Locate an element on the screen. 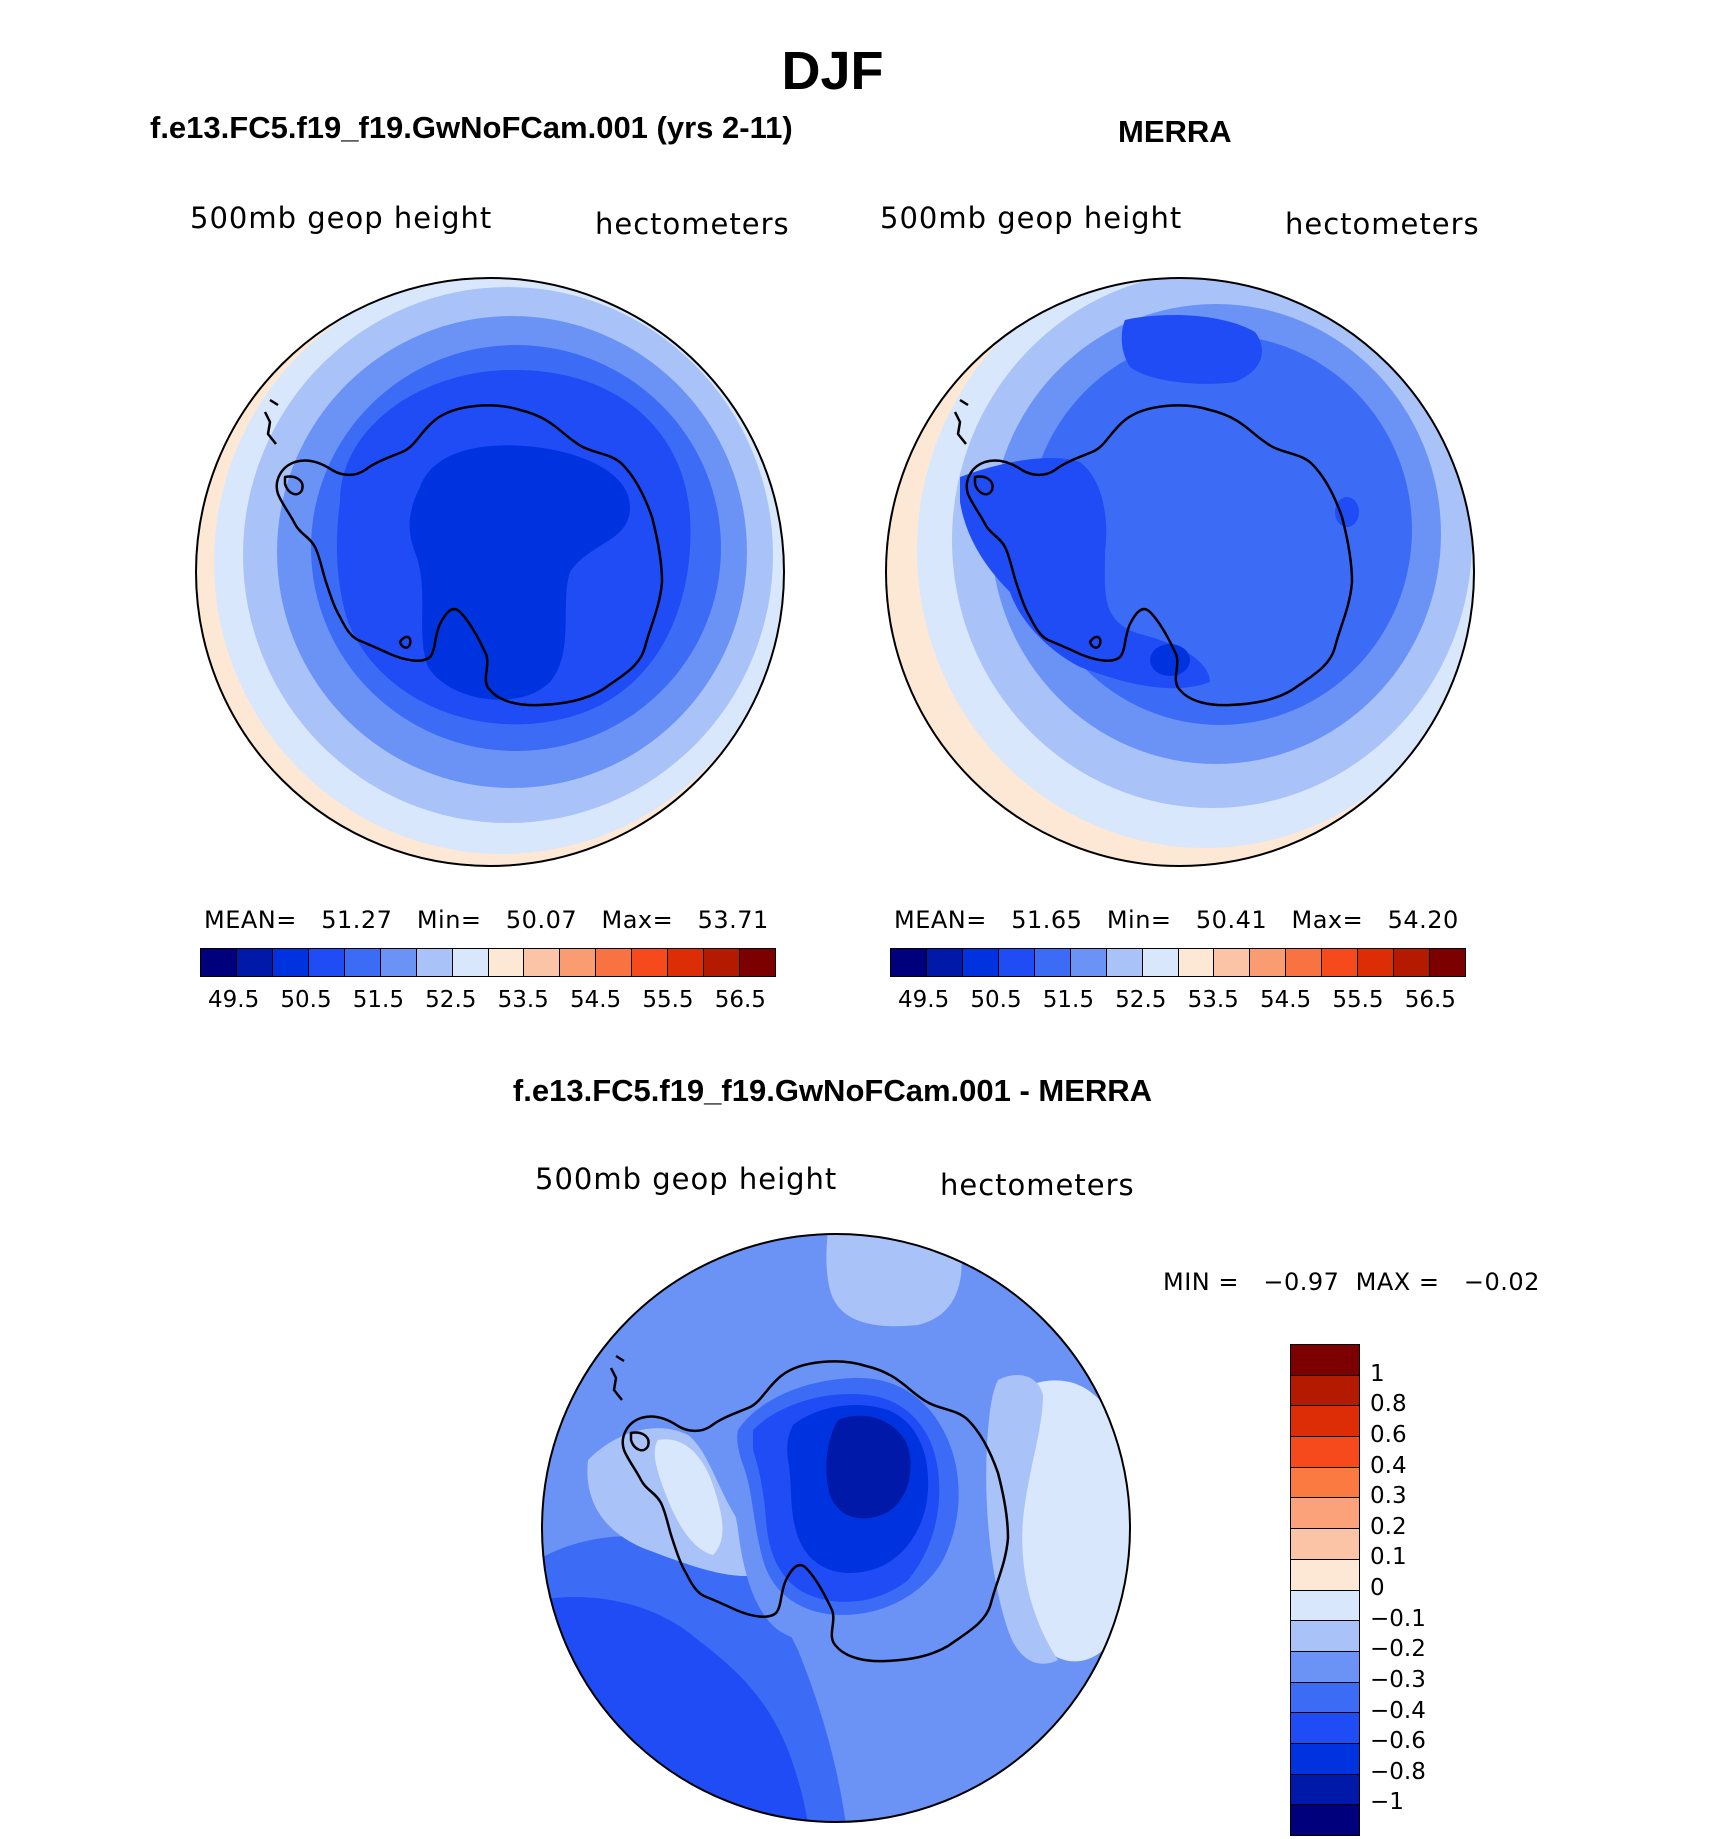  colorbar-tick-label: 1 is located at coordinates (1377, 1373).